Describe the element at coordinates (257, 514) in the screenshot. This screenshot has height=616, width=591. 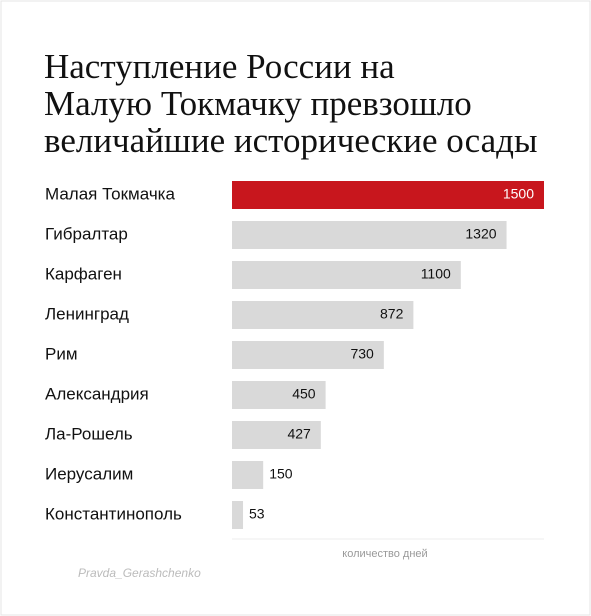
I see `value-label: 53` at that location.